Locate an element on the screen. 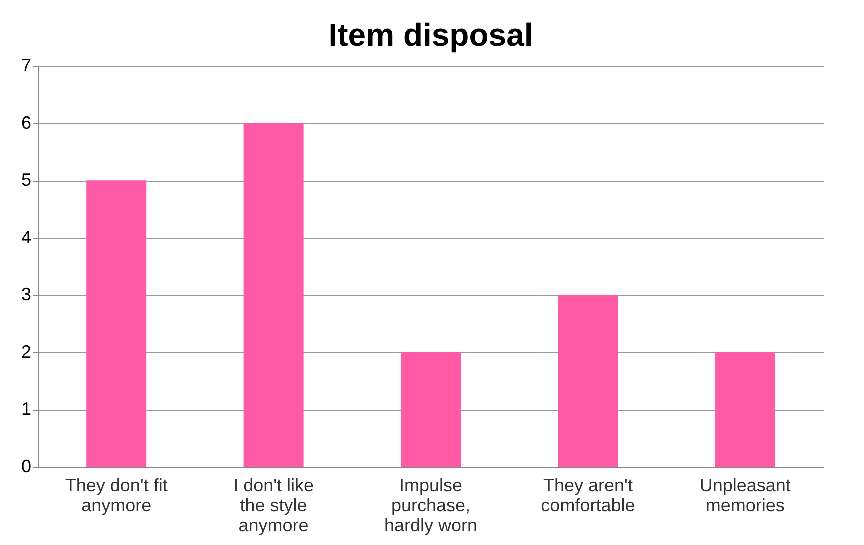 Image resolution: width=864 pixels, height=545 pixels. x-tick-label: Impulse purchase, hardly worn is located at coordinates (431, 506).